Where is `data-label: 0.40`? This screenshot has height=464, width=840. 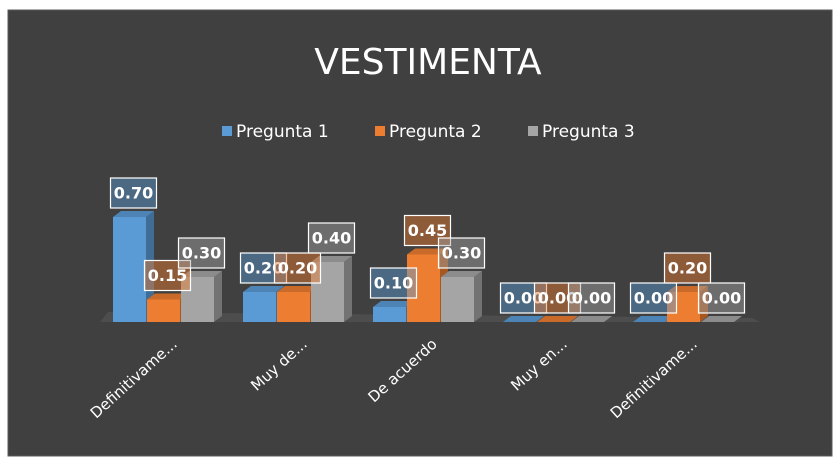
data-label: 0.40 is located at coordinates (331, 238).